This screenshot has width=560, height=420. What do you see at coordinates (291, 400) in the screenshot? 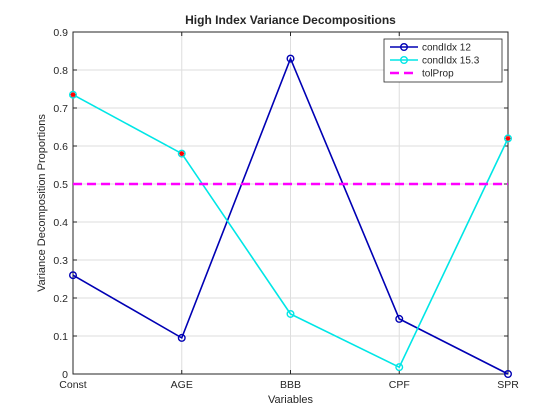
I see `x-axis-label: Variables` at bounding box center [291, 400].